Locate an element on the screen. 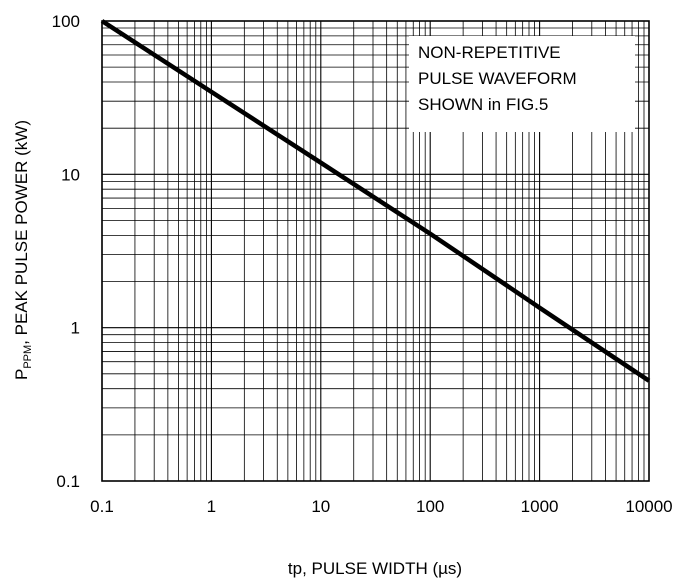  x-tick-labels: 0.1 1 10 100 1000 10000 is located at coordinates (381, 506).